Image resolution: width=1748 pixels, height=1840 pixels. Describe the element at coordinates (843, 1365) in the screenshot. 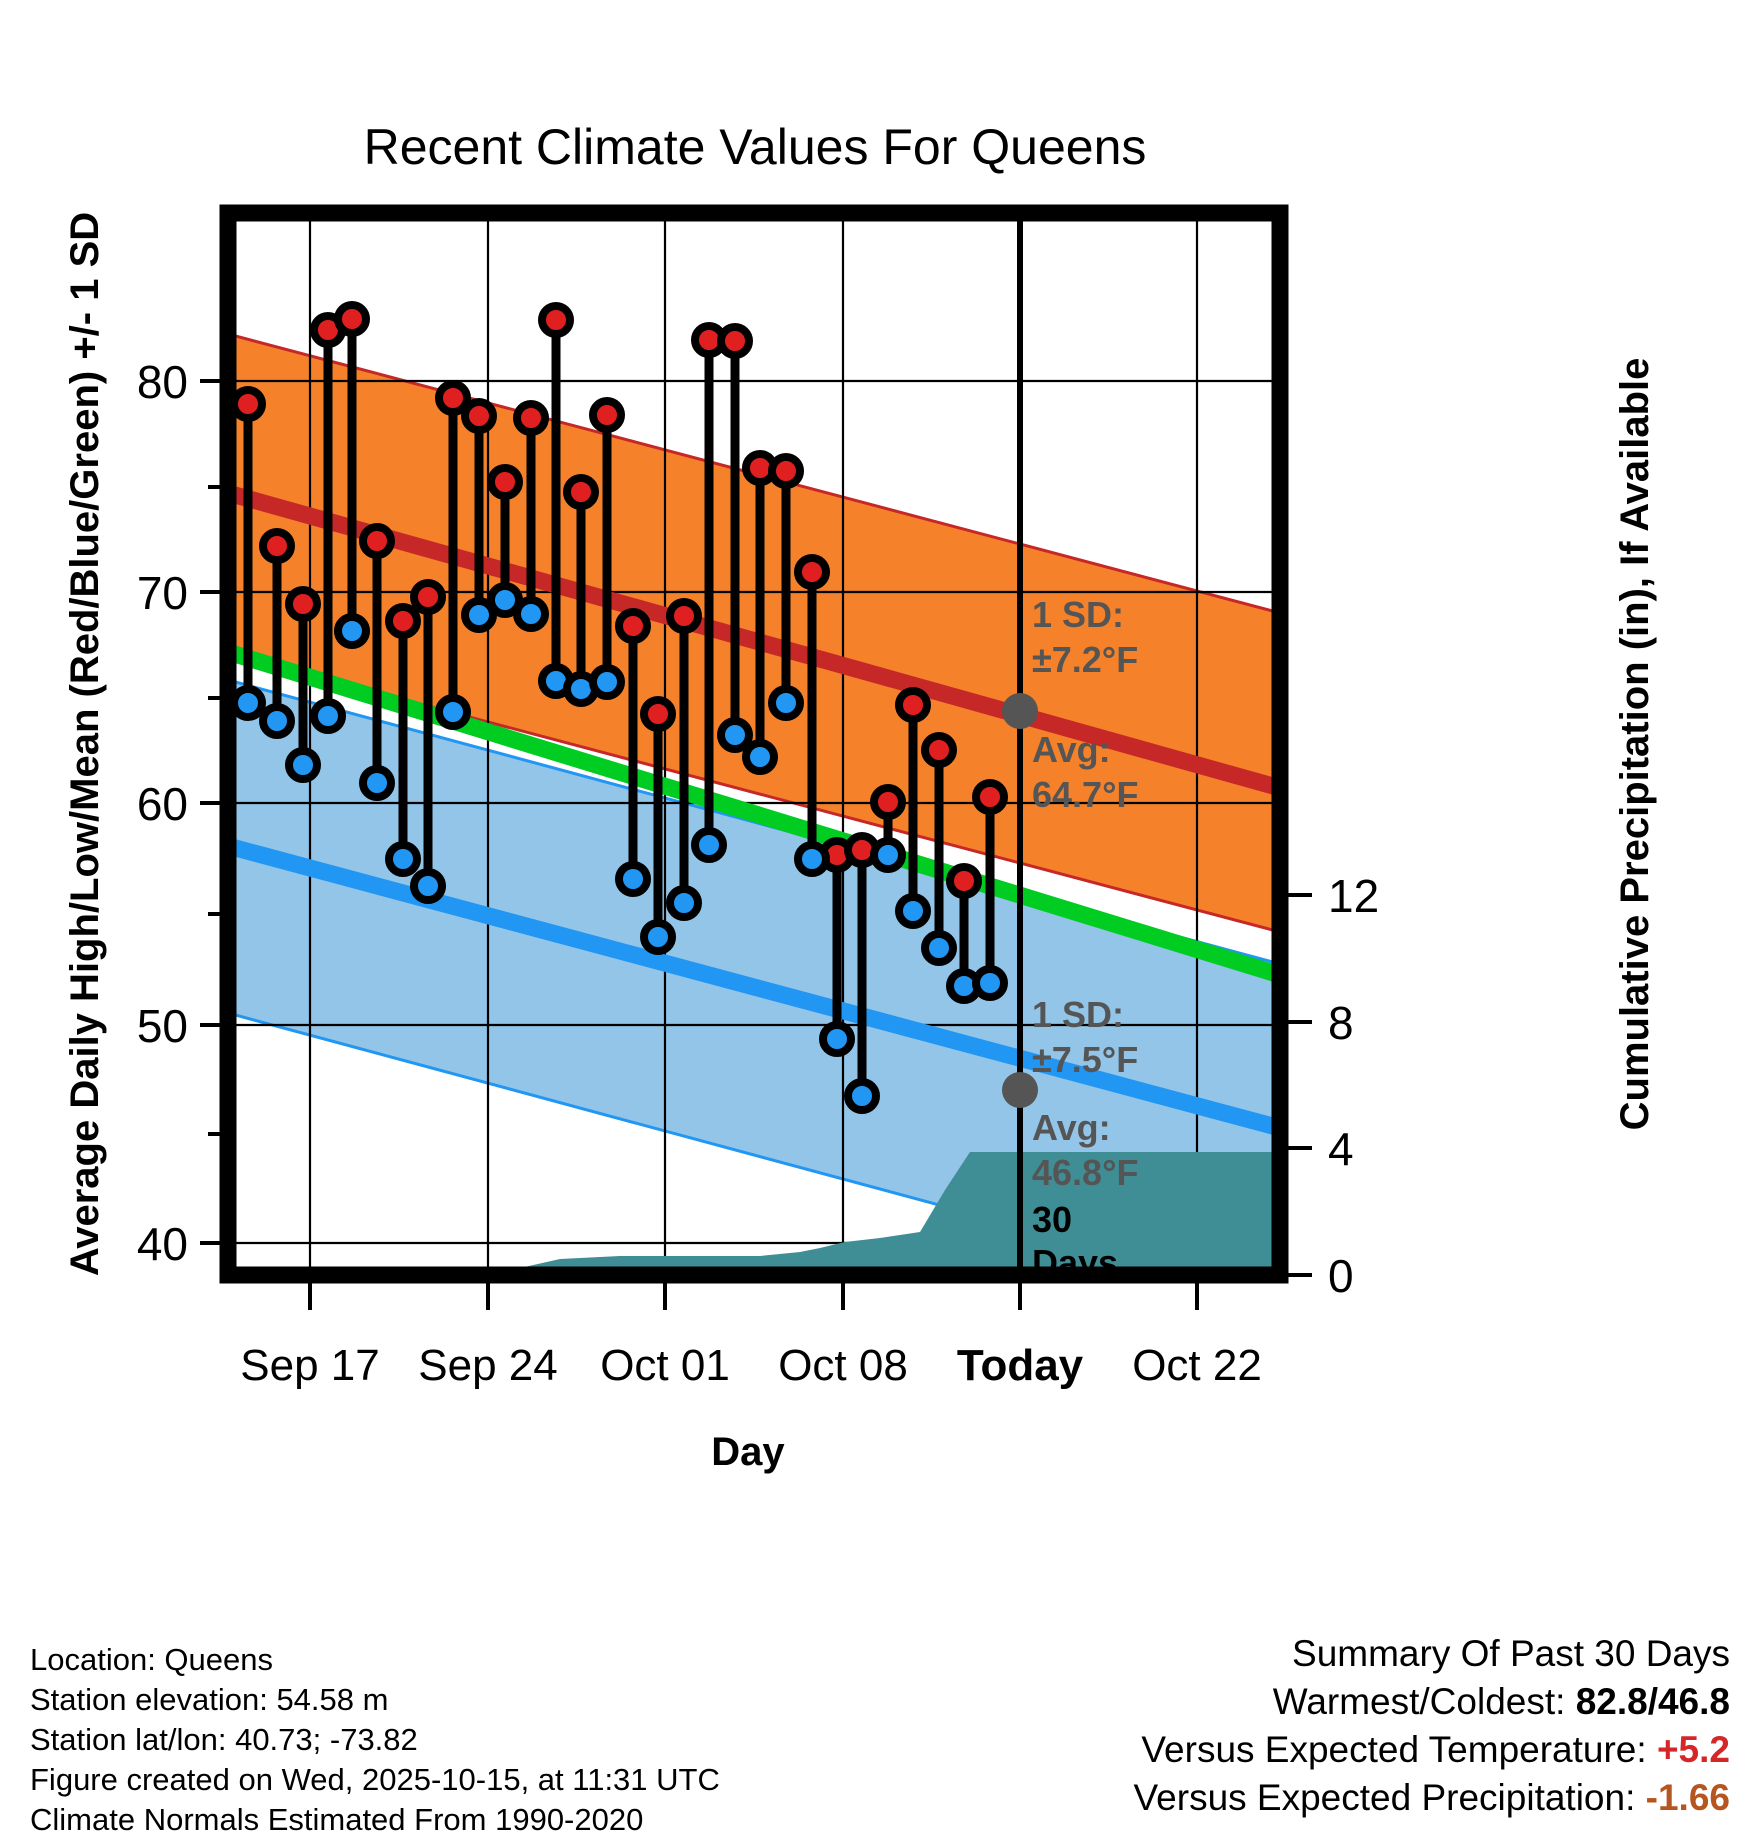

I see `x-tick-oct-08: Oct 08` at that location.